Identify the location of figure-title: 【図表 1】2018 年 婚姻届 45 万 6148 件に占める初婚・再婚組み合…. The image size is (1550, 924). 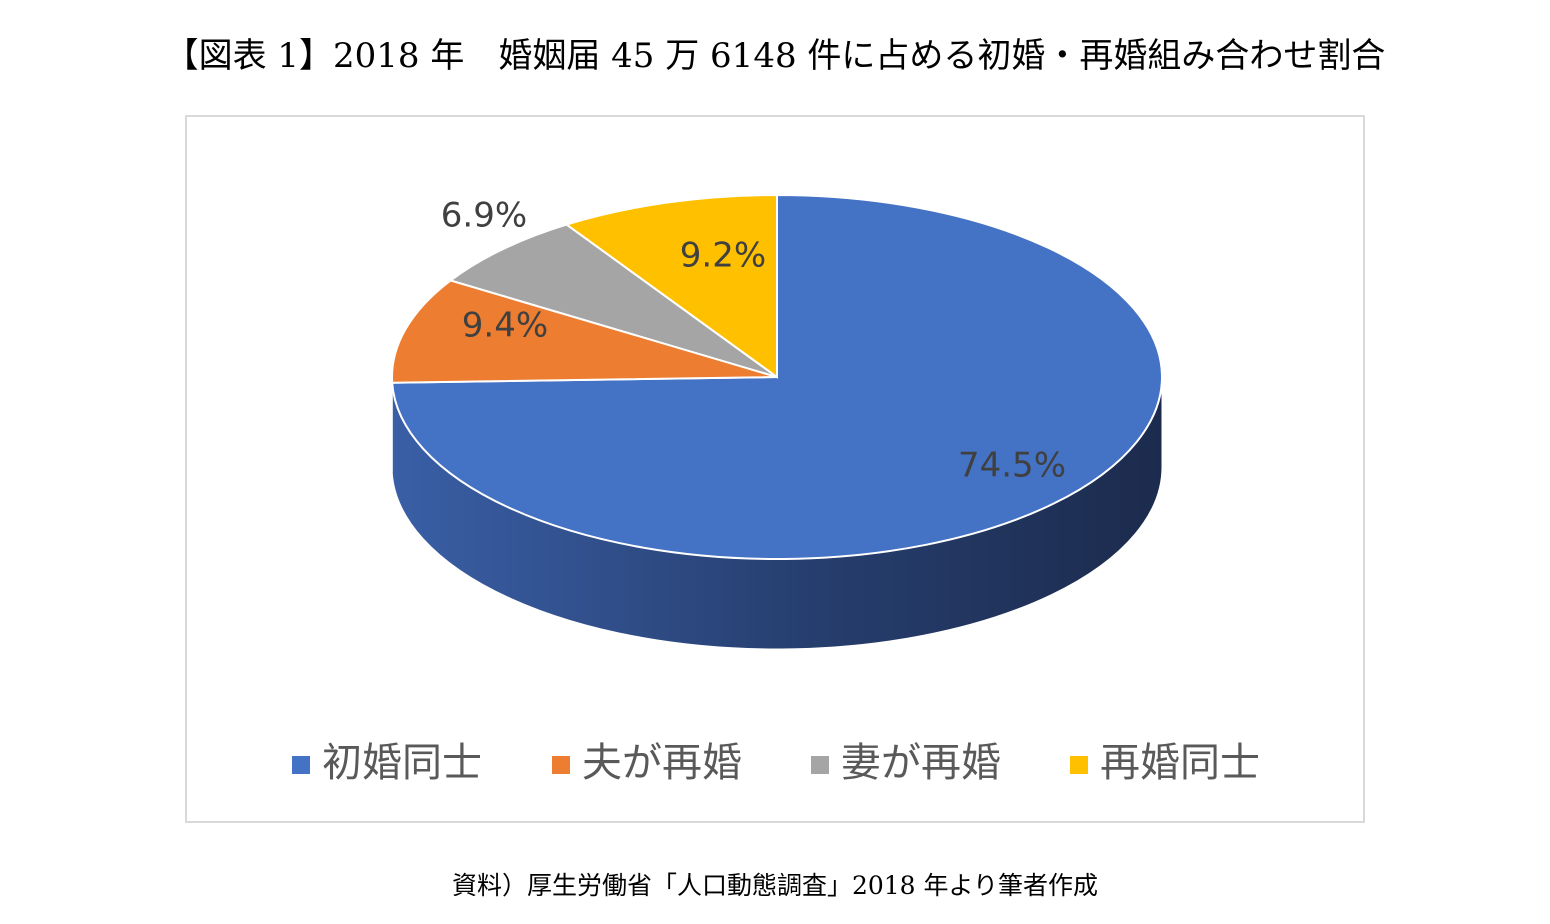
(775, 56).